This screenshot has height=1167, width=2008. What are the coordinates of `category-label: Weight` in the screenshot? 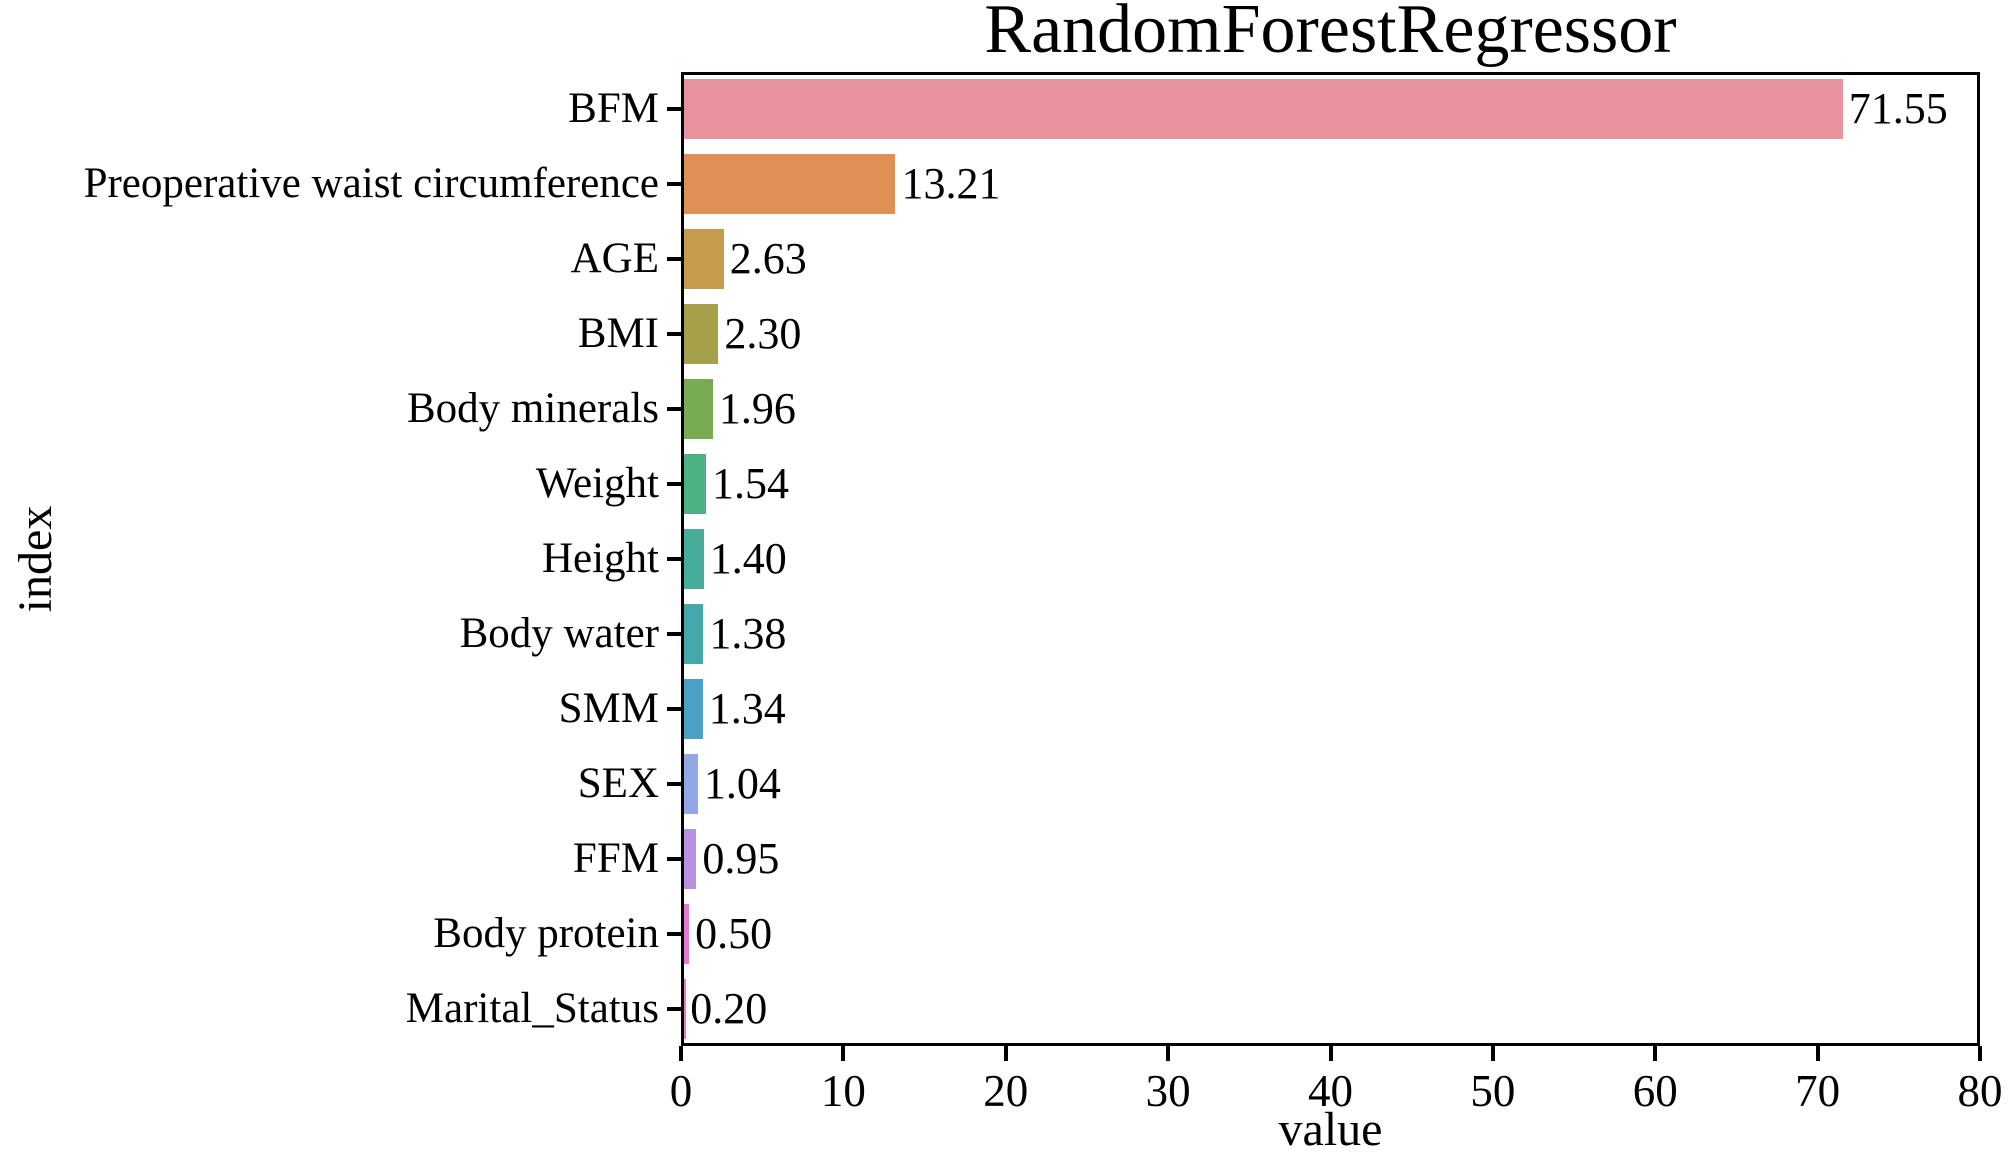 It's located at (597, 484).